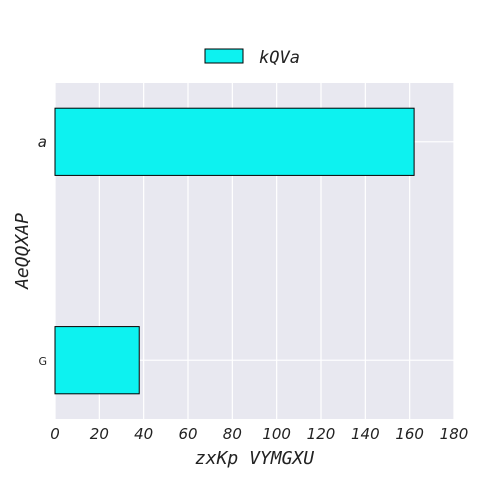 The height and width of the screenshot is (480, 480). I want to click on x-tick-label: 180, so click(454, 434).